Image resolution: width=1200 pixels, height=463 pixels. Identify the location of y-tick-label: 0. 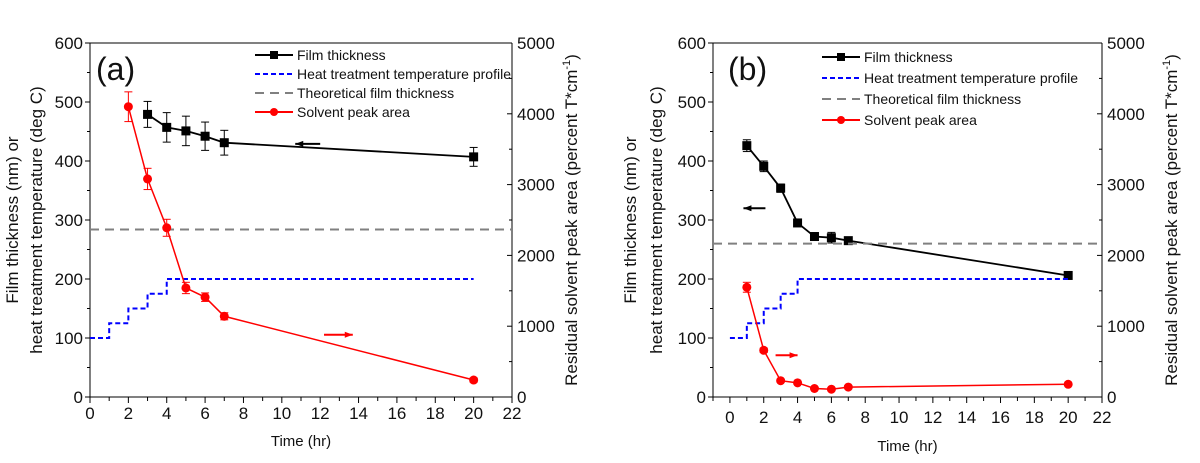
(78, 397).